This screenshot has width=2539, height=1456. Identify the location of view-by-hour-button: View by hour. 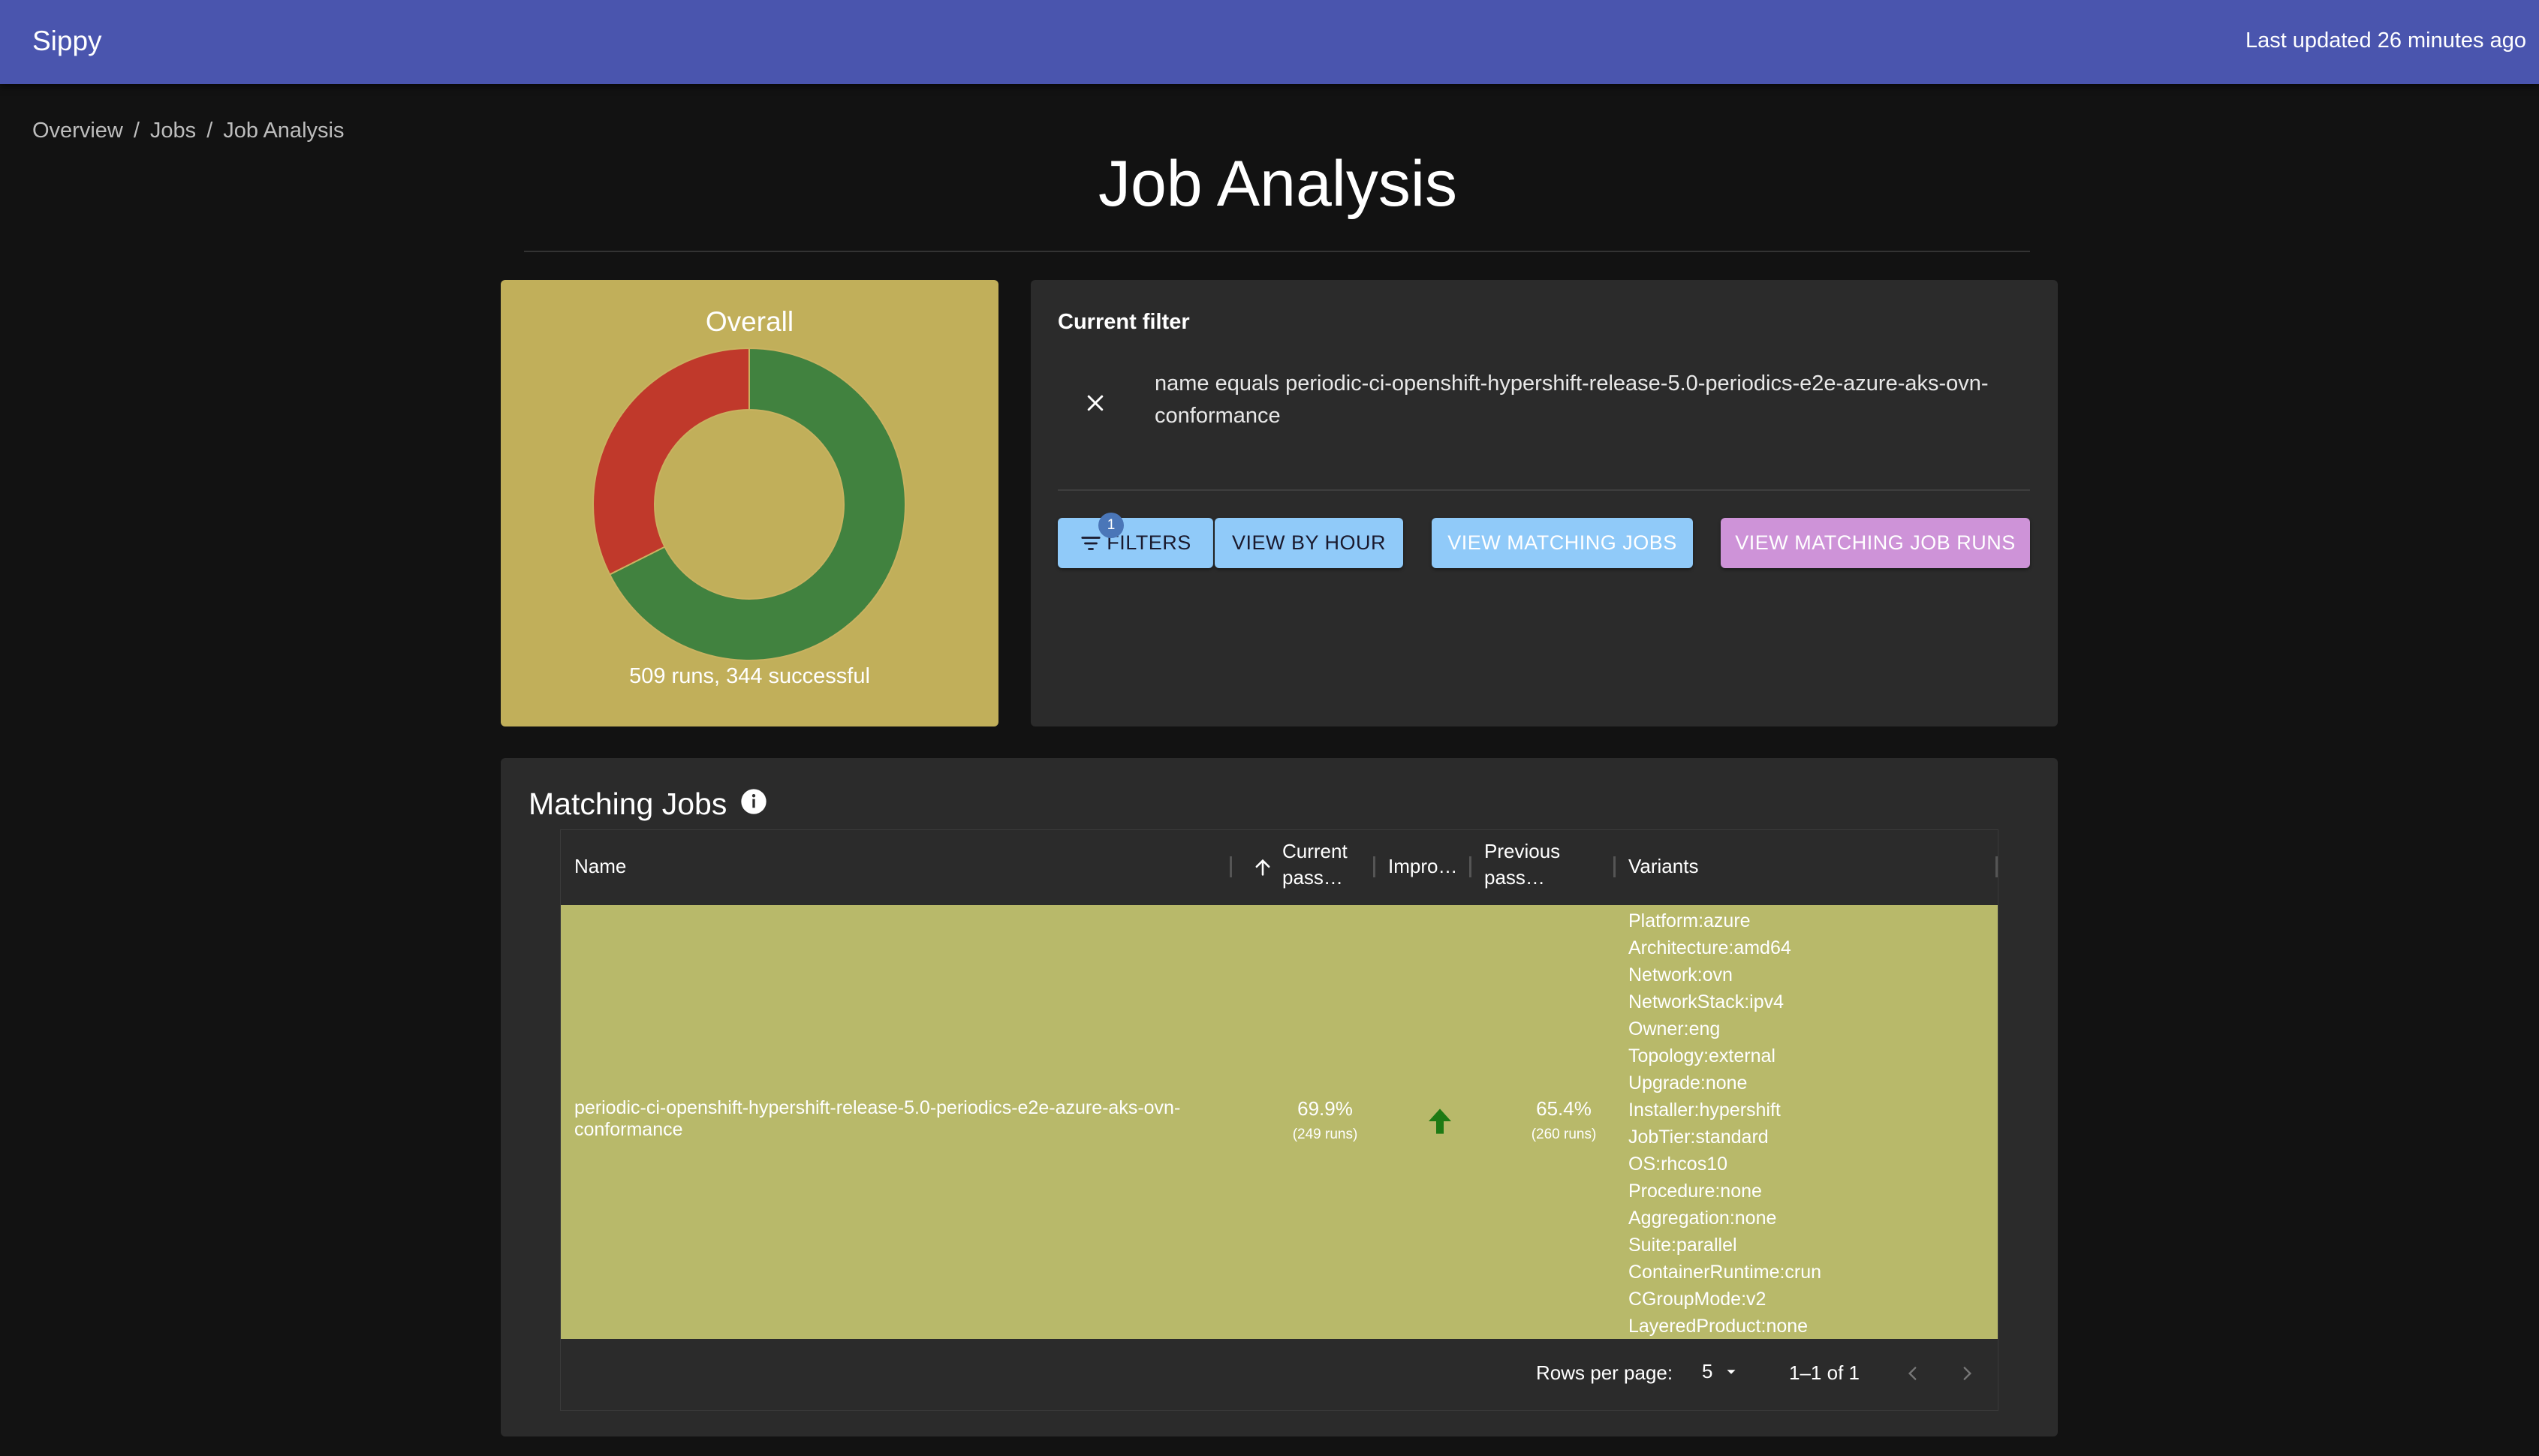
(1309, 543).